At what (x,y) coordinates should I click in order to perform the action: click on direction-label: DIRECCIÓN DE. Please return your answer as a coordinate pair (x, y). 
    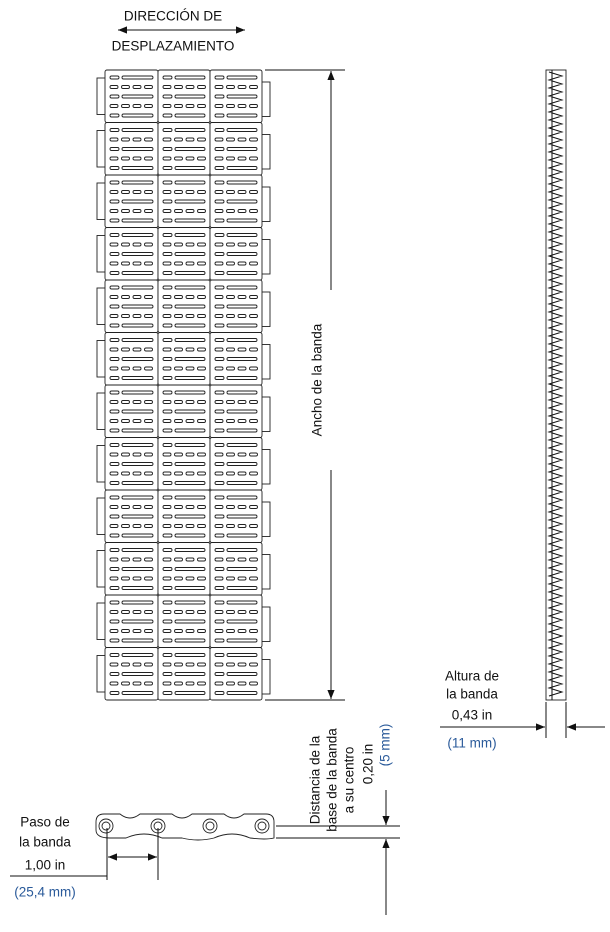
    Looking at the image, I should click on (173, 16).